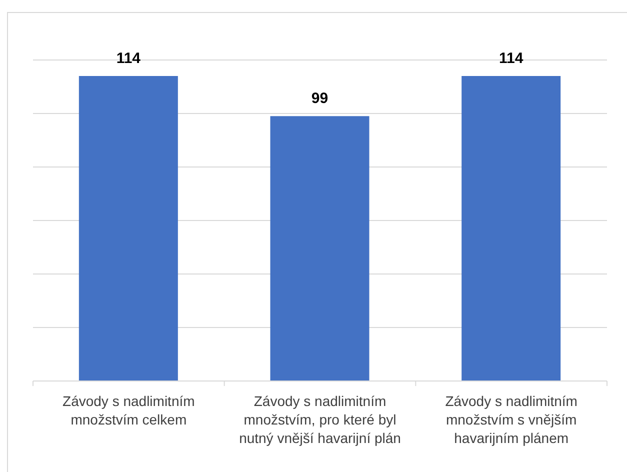 Image resolution: width=627 pixels, height=472 pixels. I want to click on x-tick-label: Závody s nadlimitním množstvím celkem, so click(128, 410).